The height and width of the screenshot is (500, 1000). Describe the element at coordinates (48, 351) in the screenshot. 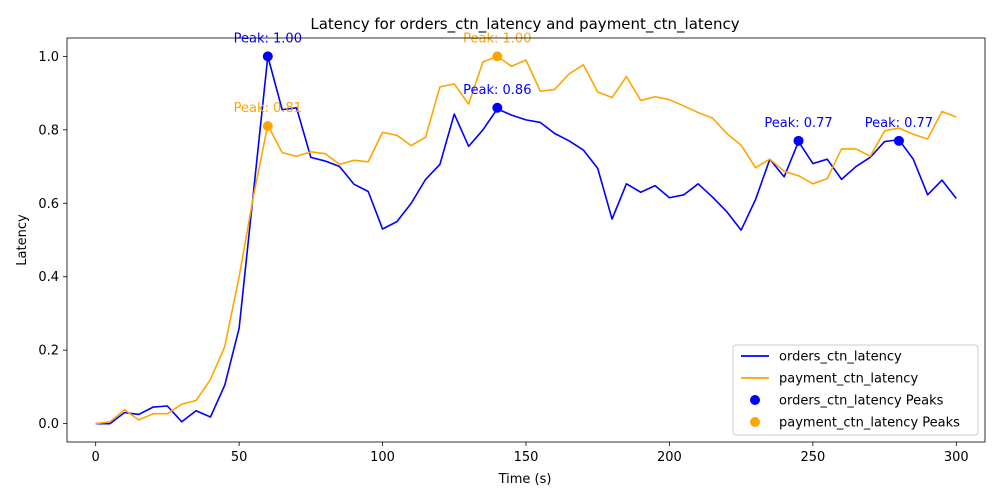

I see `y-tick-label: 0.2` at that location.